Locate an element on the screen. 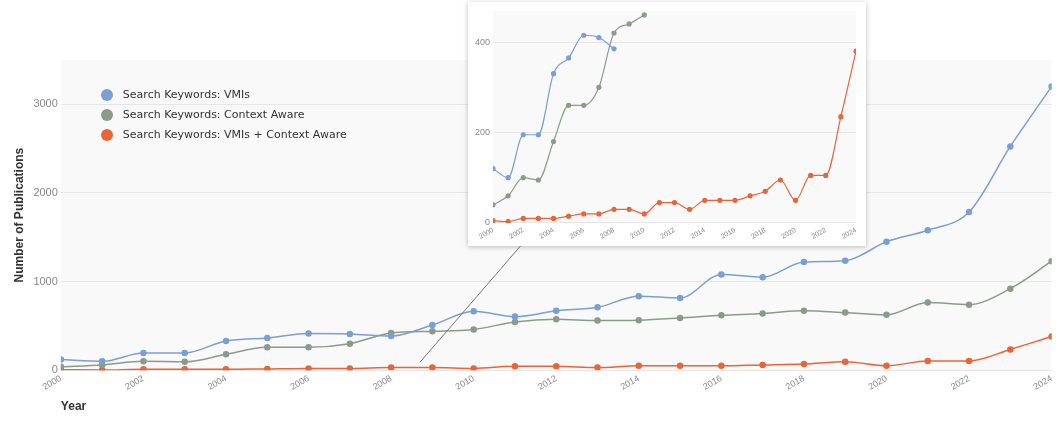 This screenshot has width=1060, height=426. x-tick-label: 2022 is located at coordinates (960, 382).